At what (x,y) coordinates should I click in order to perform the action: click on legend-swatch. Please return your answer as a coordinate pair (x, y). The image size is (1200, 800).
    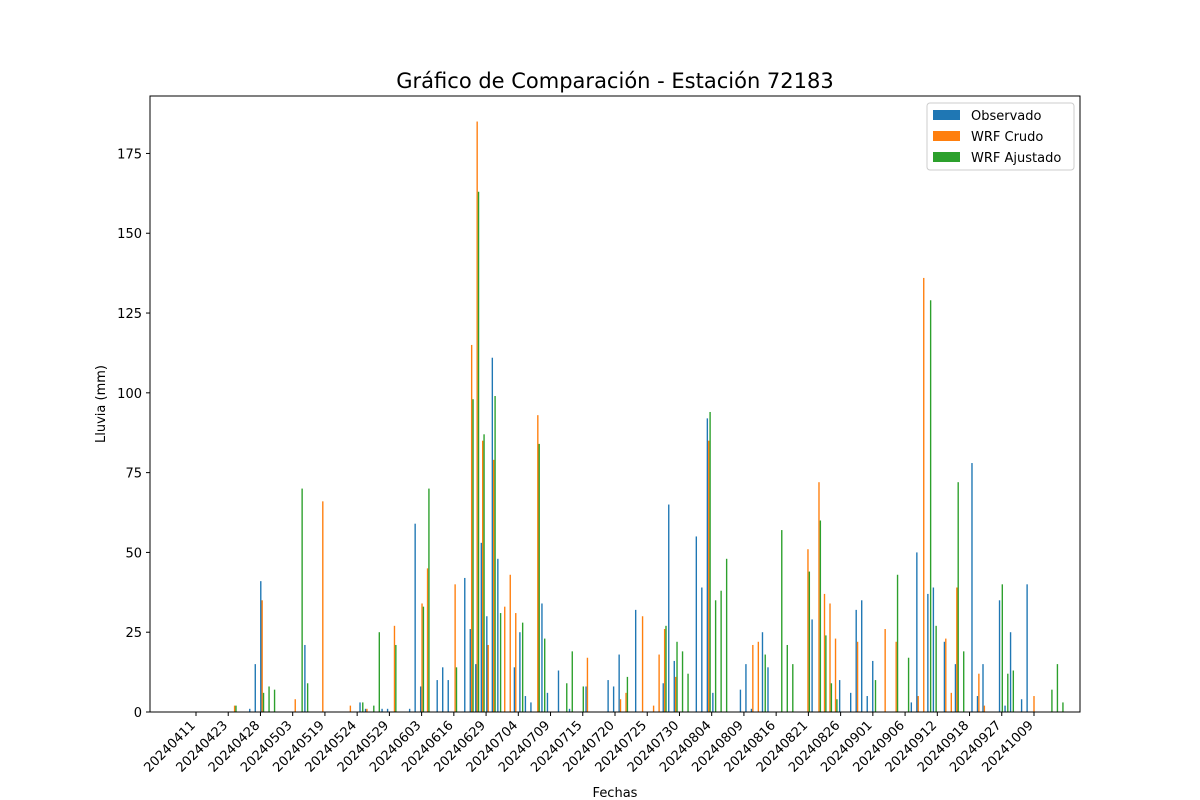
    Looking at the image, I should click on (946, 115).